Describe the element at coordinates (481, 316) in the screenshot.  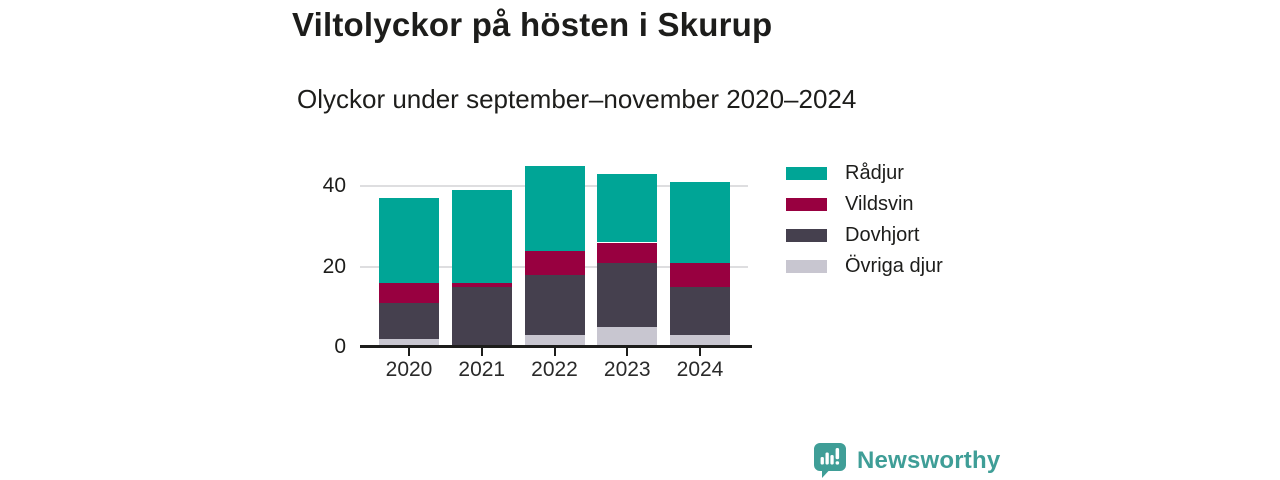
I see `bar-segment-2021-dovhjort` at that location.